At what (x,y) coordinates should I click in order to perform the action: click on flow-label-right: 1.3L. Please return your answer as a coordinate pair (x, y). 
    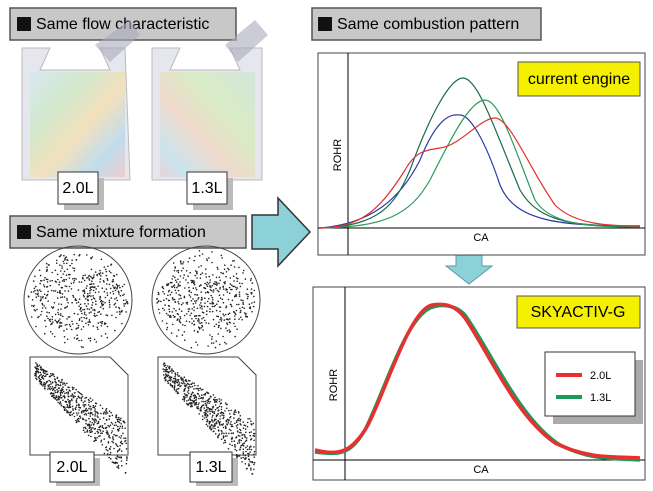
    Looking at the image, I should click on (209, 190).